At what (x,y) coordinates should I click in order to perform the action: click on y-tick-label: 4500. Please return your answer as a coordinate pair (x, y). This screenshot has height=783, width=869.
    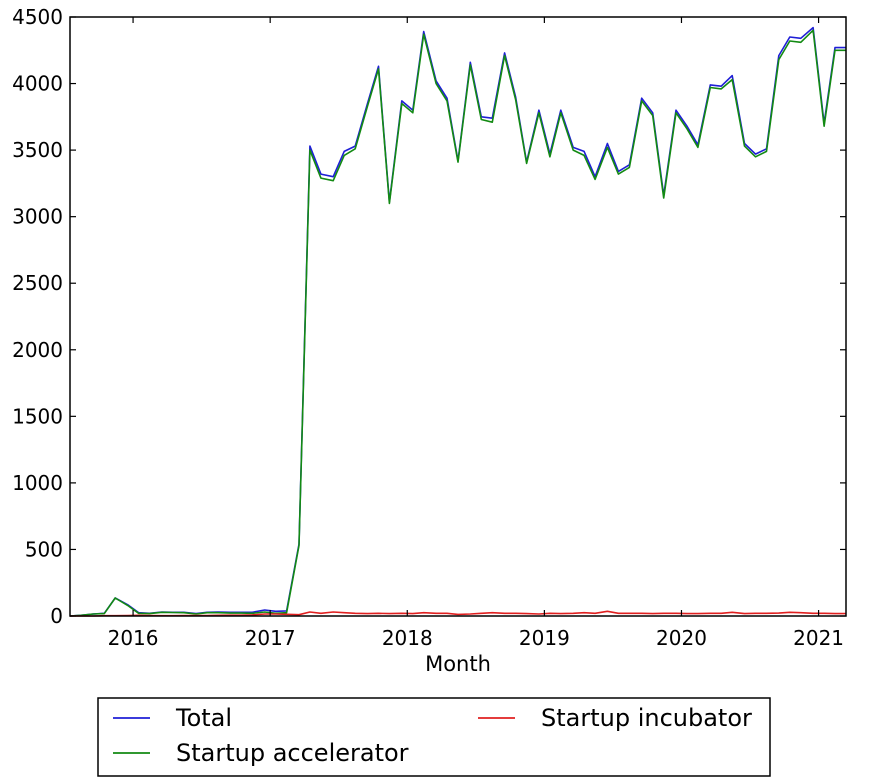
    Looking at the image, I should click on (37, 17).